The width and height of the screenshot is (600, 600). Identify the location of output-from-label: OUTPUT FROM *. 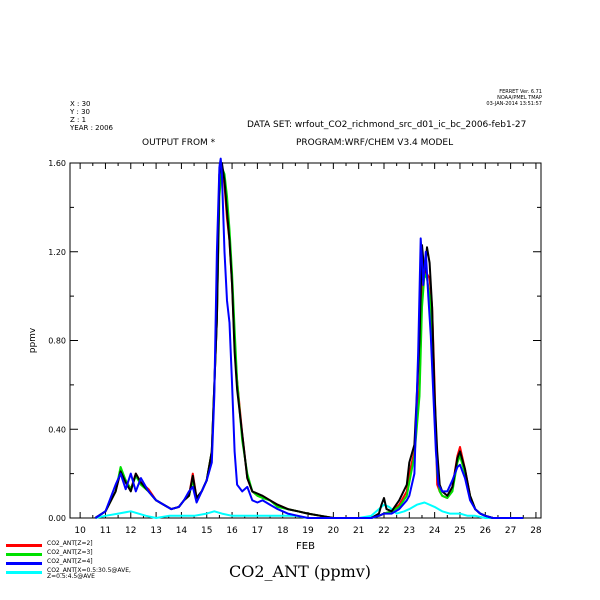
(179, 143).